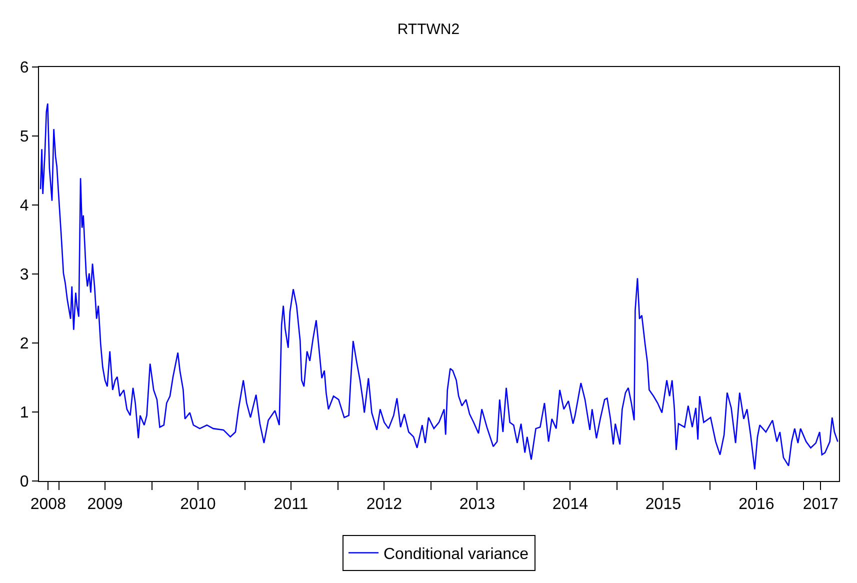 The width and height of the screenshot is (857, 583). What do you see at coordinates (24, 482) in the screenshot?
I see `y-tick-label: 0` at bounding box center [24, 482].